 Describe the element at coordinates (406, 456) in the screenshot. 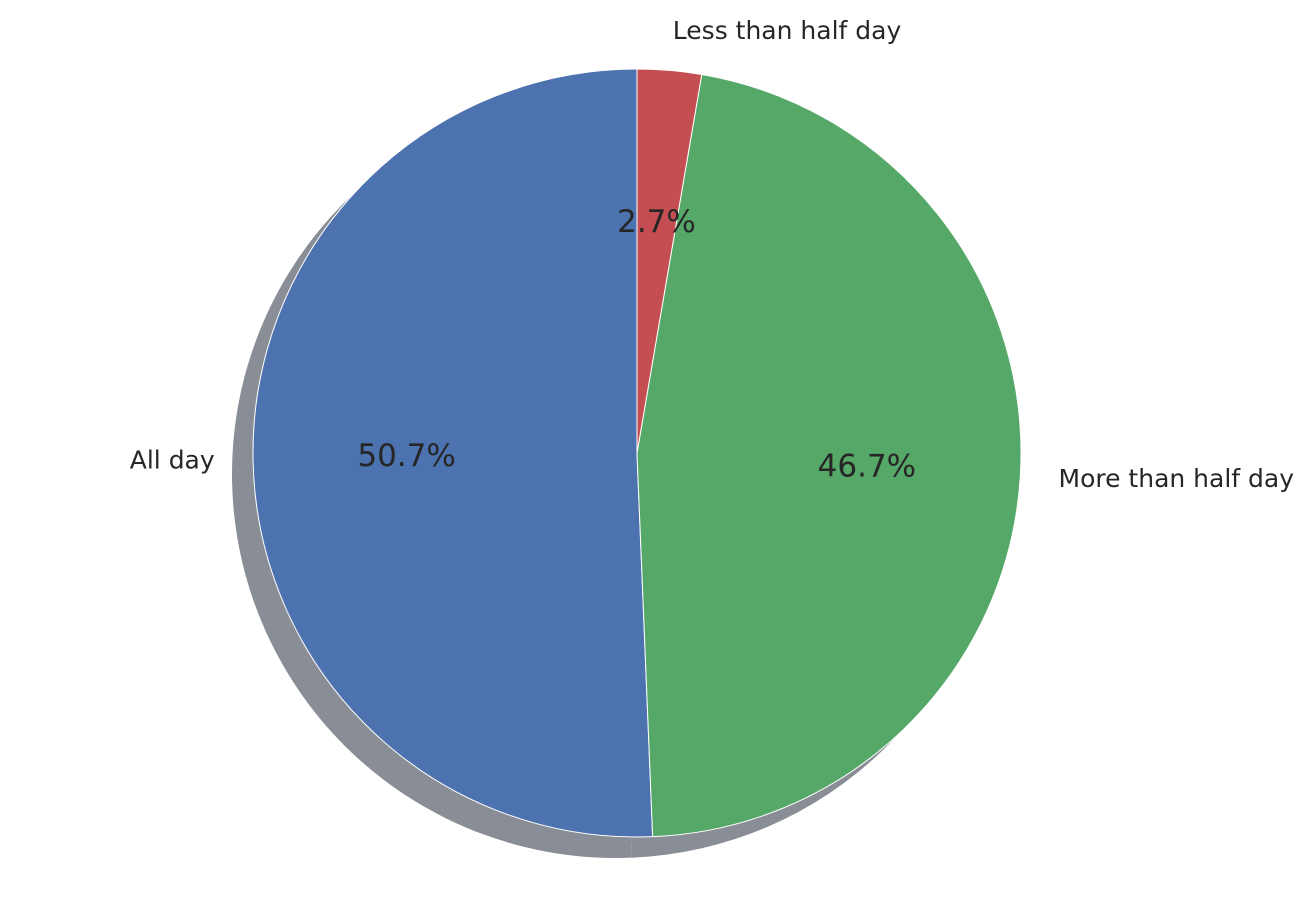

I see `pct-label-all-day: 50.7%` at that location.